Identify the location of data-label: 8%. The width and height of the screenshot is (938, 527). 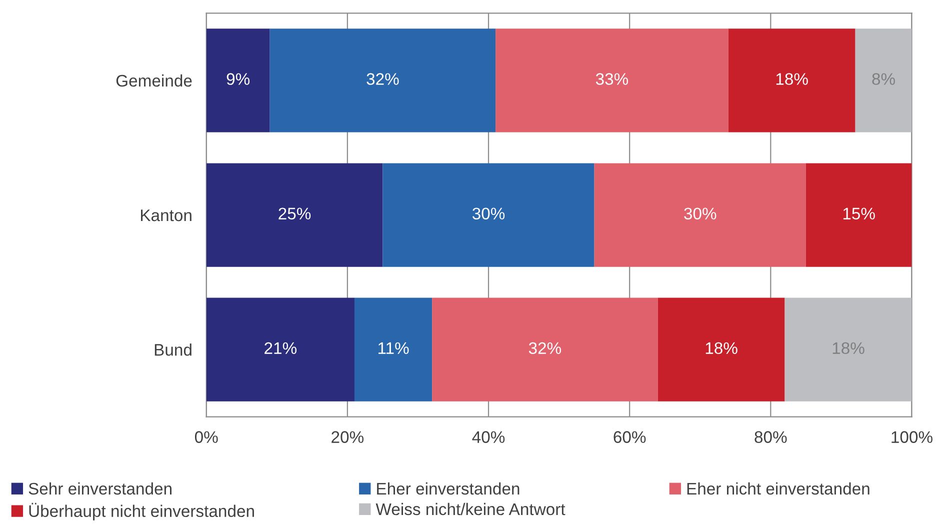
(883, 79).